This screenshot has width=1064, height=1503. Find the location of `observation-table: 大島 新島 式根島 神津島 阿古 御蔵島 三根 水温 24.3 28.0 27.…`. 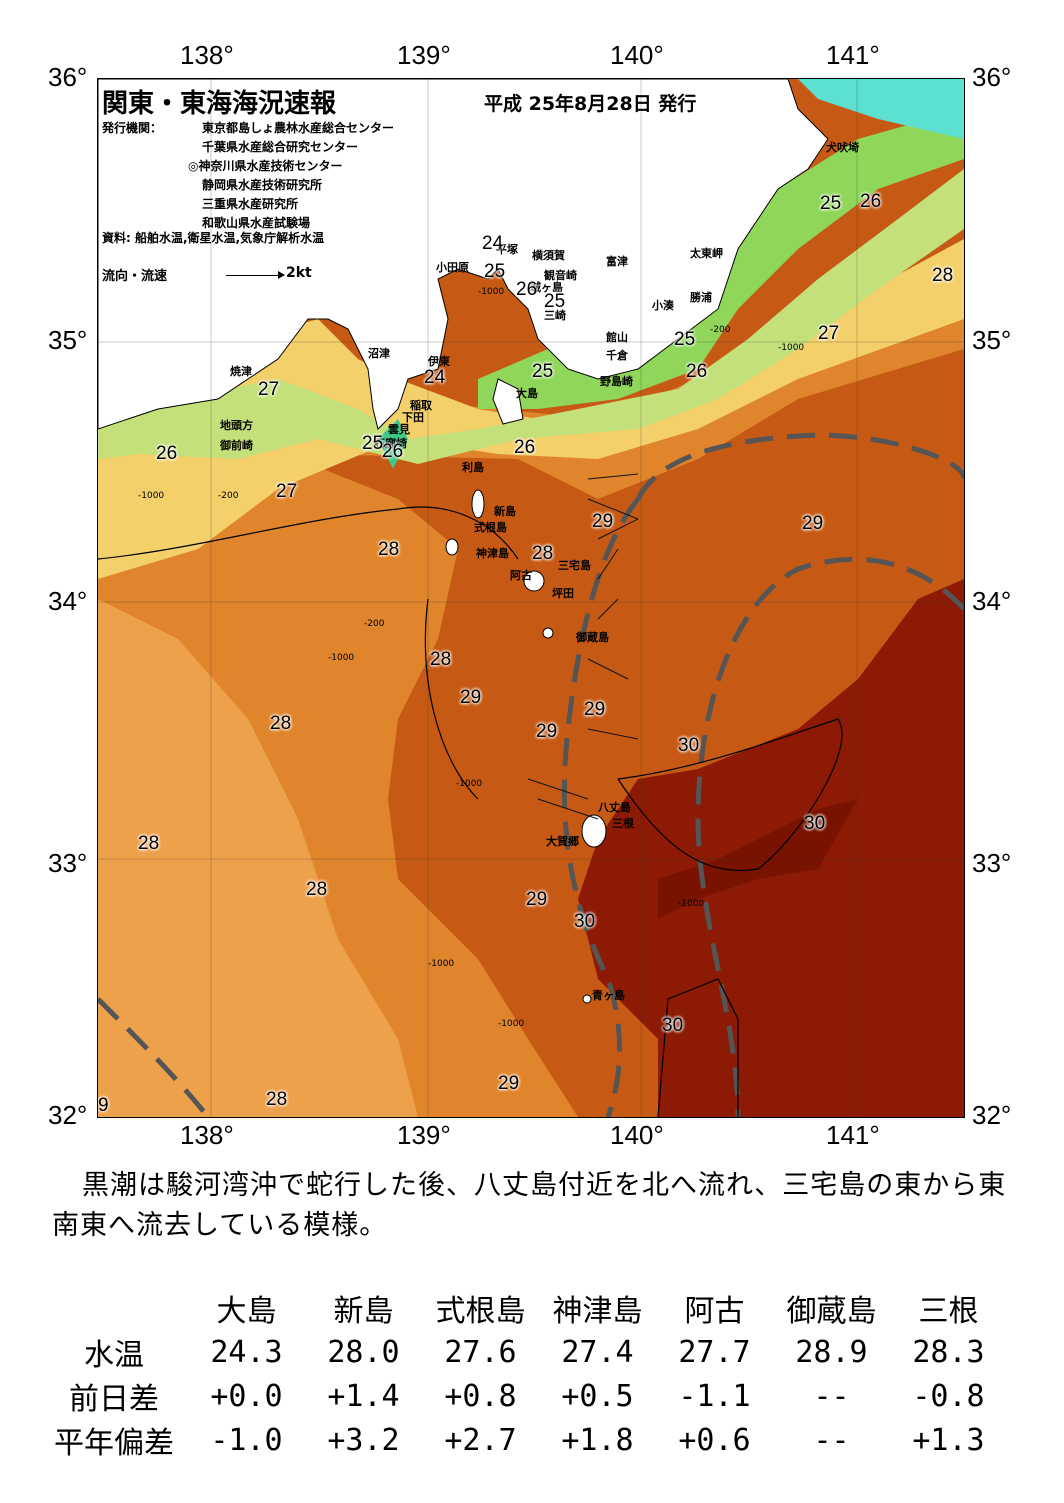

observation-table: 大島 新島 式根島 神津島 阿古 御蔵島 三根 水温 24.3 28.0 27.… is located at coordinates (523, 1374).